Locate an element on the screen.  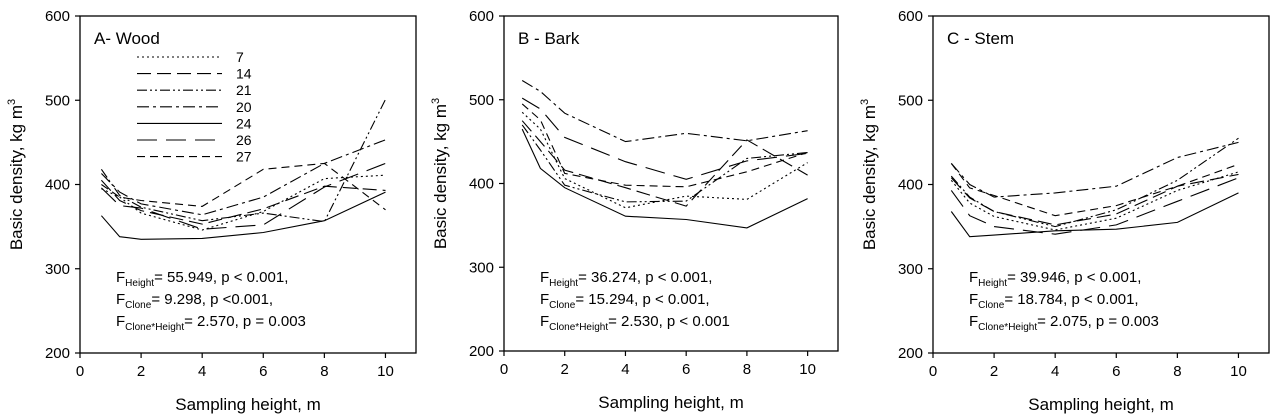
panel-title: B - Bark is located at coordinates (549, 38).